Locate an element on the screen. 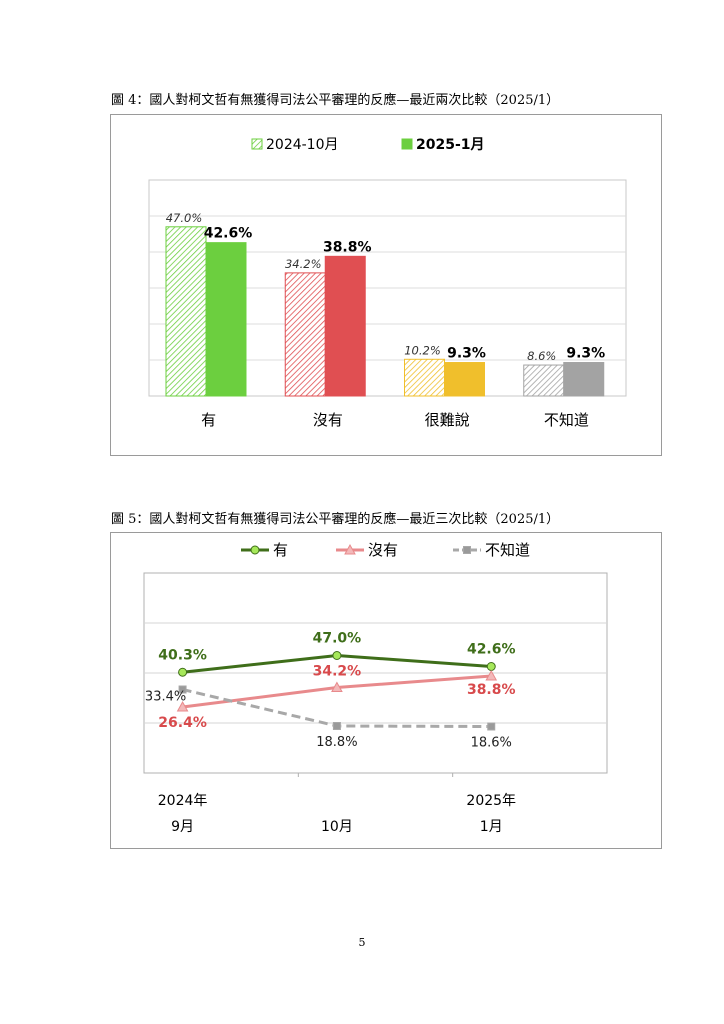  legend-label-no: 沒有 is located at coordinates (383, 550).